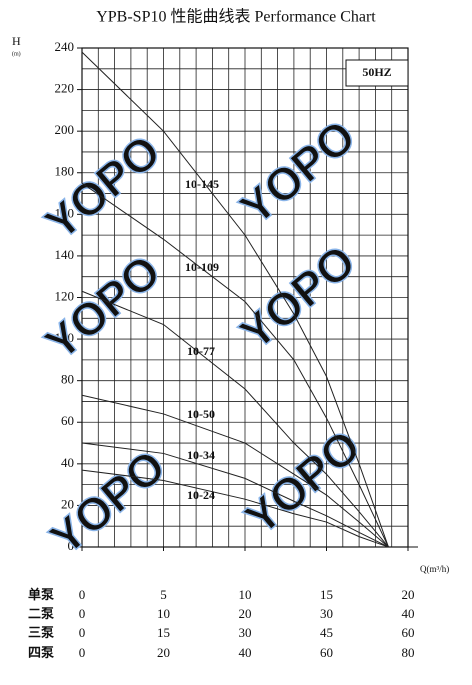 The width and height of the screenshot is (472, 685). Describe the element at coordinates (67, 462) in the screenshot. I see `y-tick-label: 40` at that location.